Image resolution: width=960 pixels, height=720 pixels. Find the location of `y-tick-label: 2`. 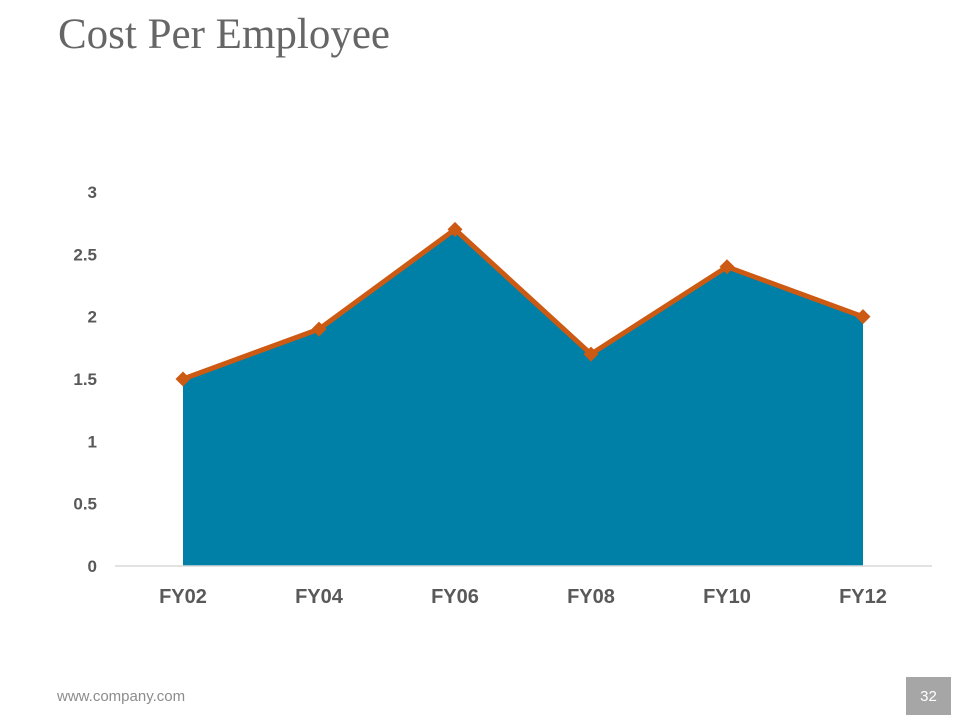

y-tick-label: 2 is located at coordinates (92, 317).